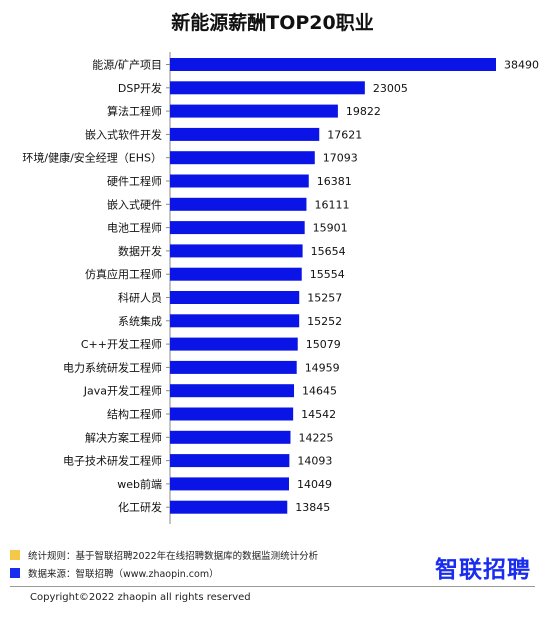 This screenshot has height=621, width=545. I want to click on data-label: 19822, so click(363, 111).